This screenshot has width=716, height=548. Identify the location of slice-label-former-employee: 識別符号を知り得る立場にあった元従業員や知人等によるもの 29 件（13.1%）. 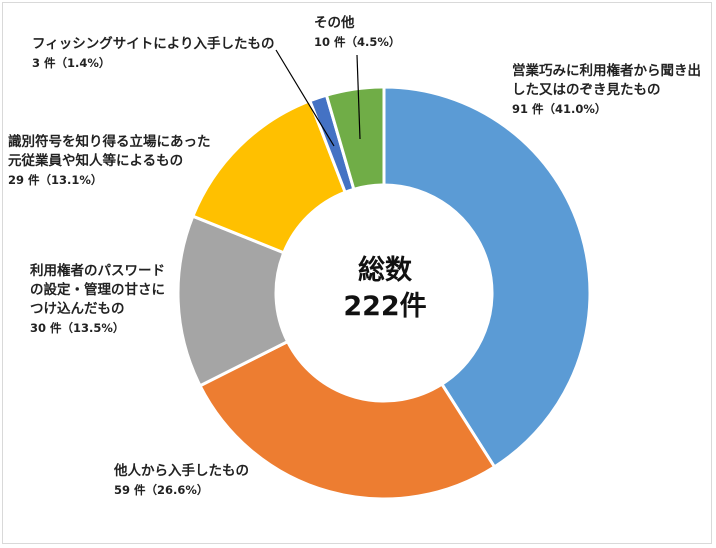
(114, 161).